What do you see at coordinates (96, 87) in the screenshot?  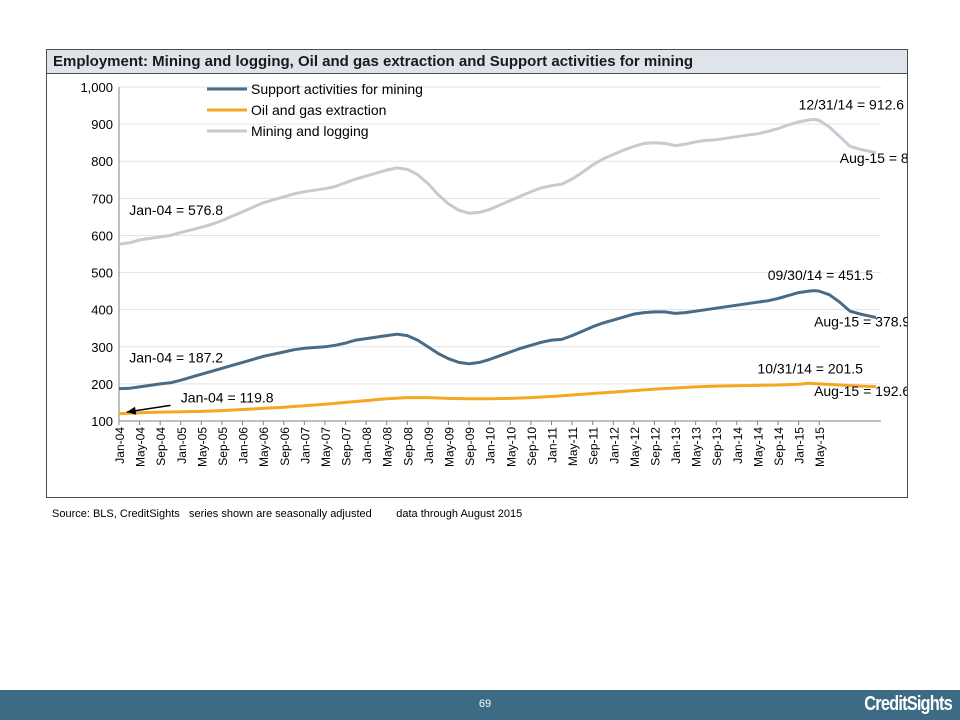 I see `y-tick-label: 1,000` at bounding box center [96, 87].